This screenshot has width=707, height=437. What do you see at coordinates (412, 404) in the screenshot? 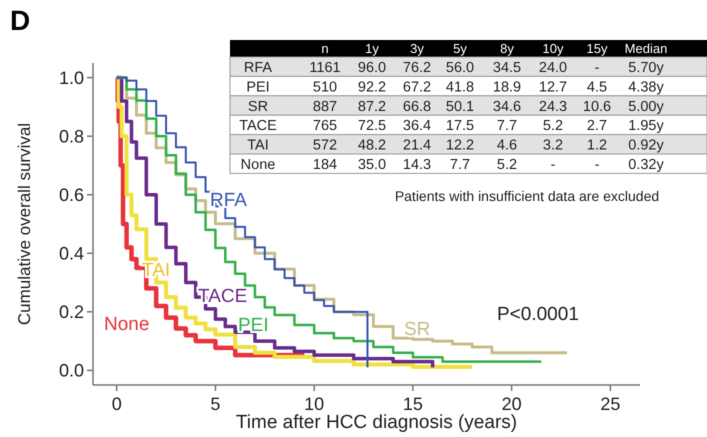
I see `x-tick-label: 15` at bounding box center [412, 404].